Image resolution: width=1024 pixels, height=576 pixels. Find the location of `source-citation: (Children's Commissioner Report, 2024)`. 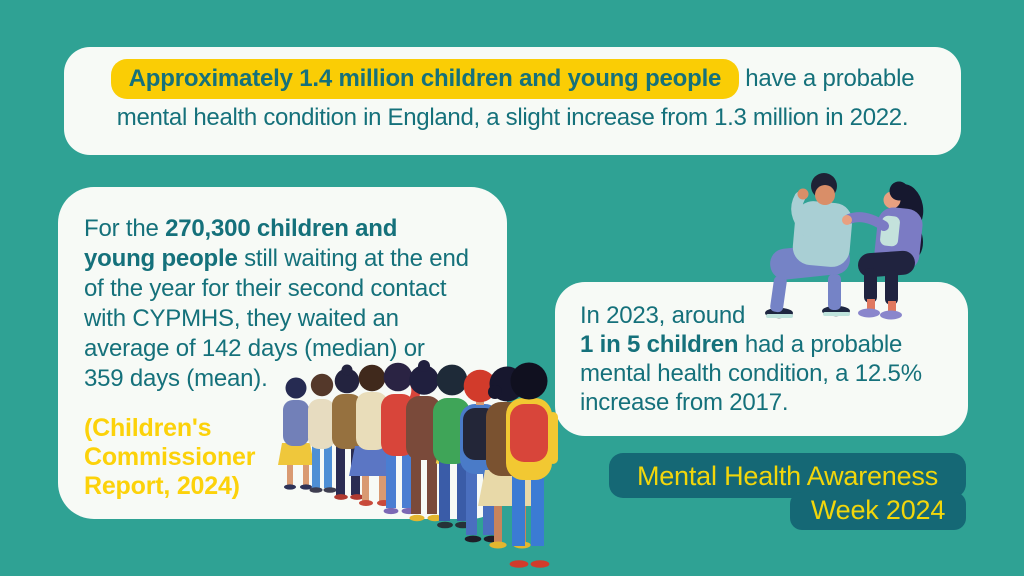

source-citation: (Children's Commissioner Report, 2024) is located at coordinates (170, 457).